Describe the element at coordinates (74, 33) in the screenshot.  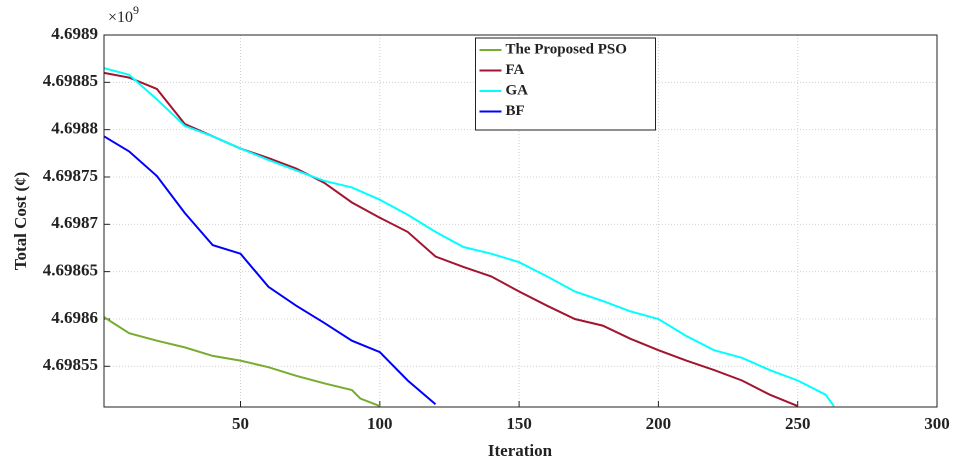
I see `y-tick-label: 4.6989` at that location.